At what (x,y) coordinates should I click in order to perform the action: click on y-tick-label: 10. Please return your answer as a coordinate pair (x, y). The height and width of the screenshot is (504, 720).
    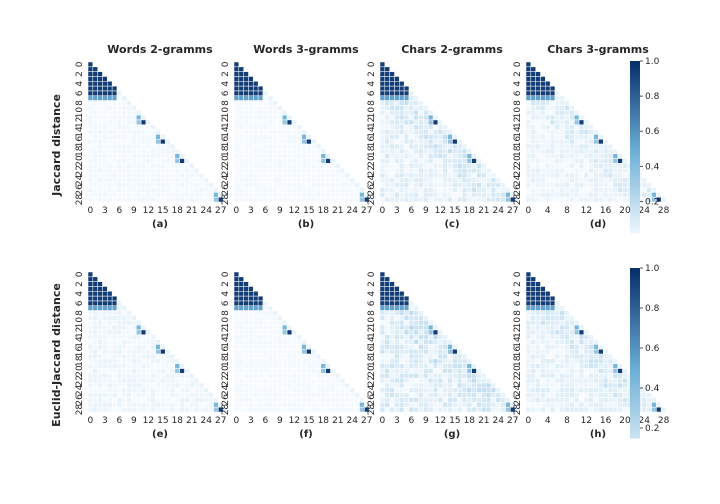
    Looking at the image, I should click on (226, 323).